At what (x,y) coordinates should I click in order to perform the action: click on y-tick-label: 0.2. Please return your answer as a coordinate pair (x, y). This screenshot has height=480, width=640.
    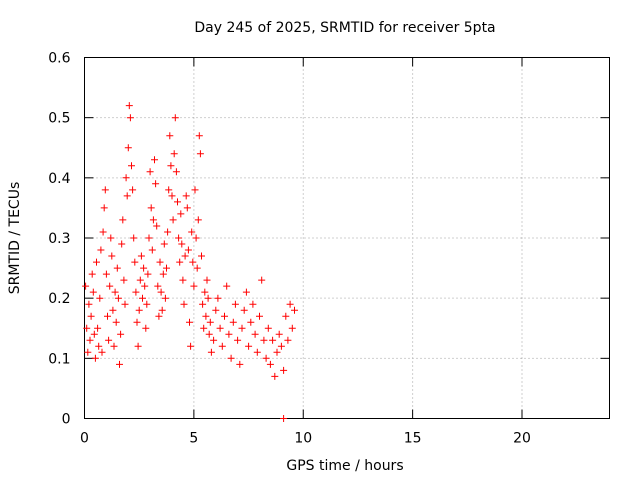
    Looking at the image, I should click on (59, 299).